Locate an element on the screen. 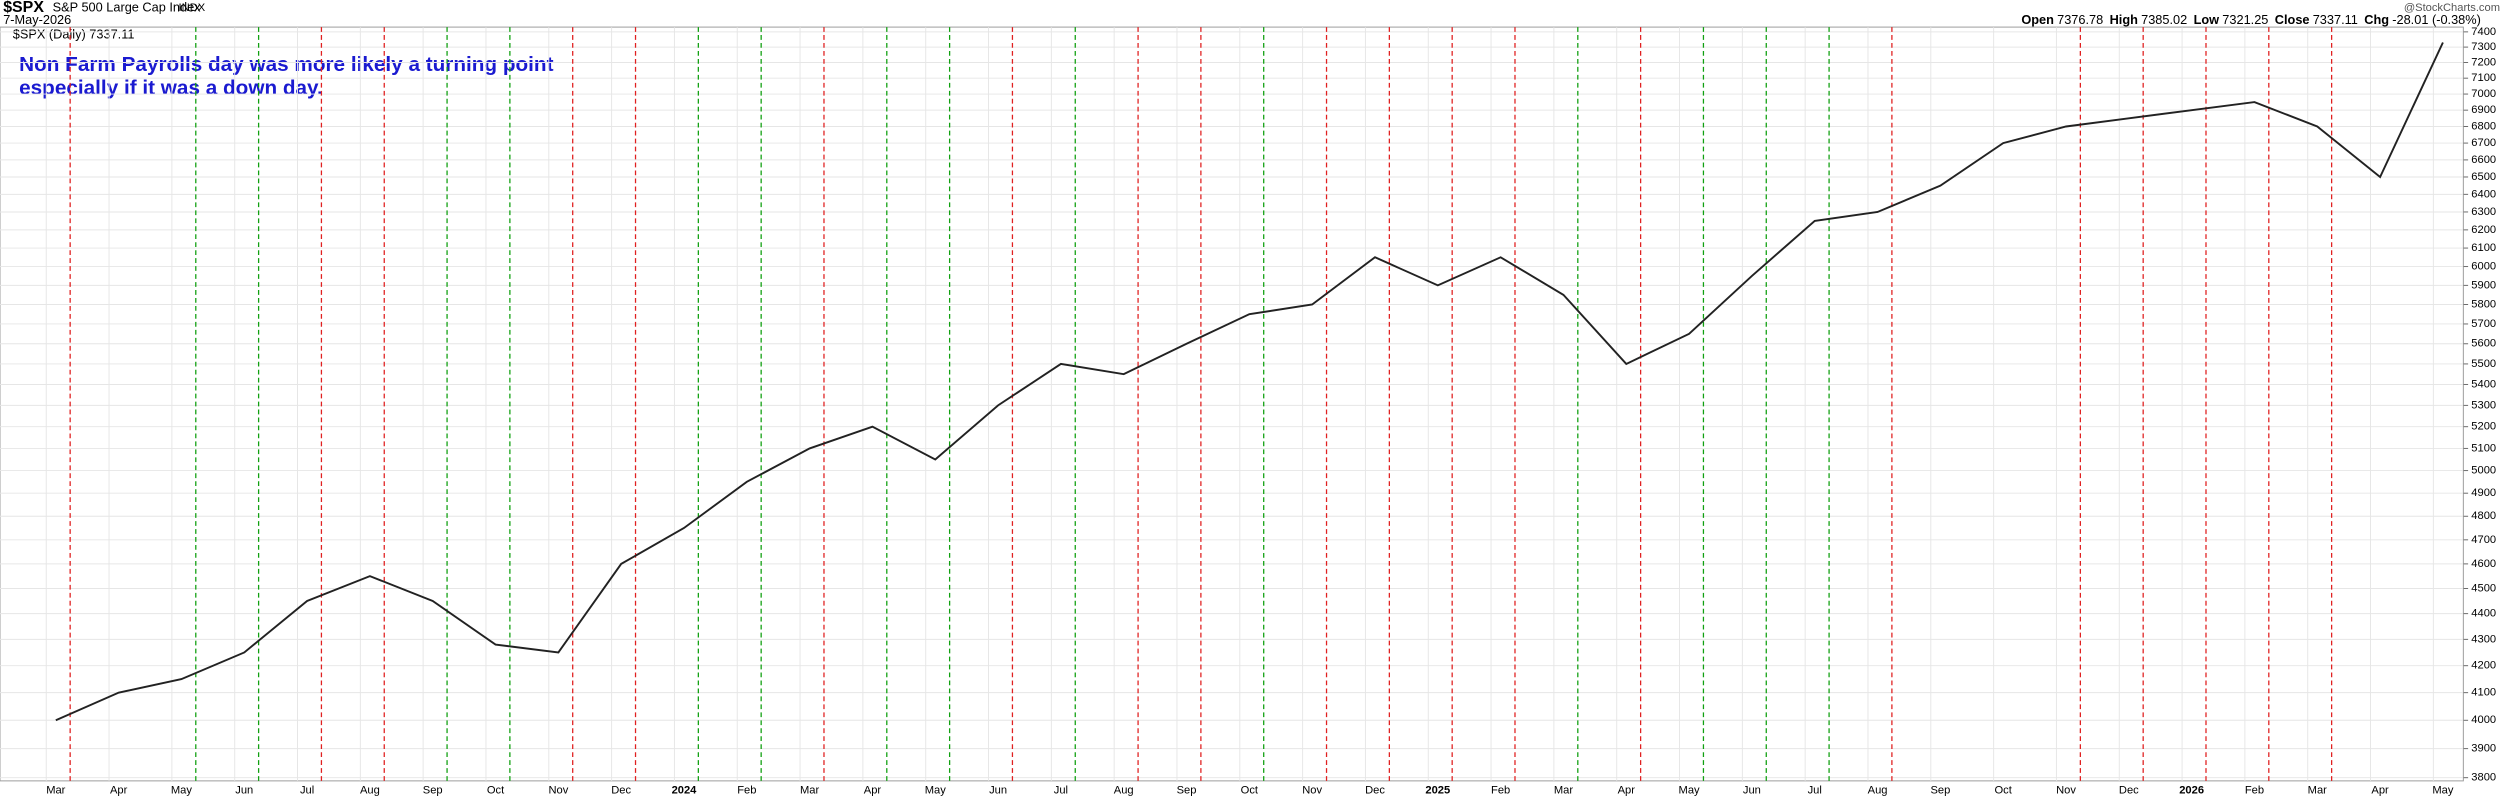 The width and height of the screenshot is (2500, 800). y-tick-label: 4200 is located at coordinates (2483, 666).